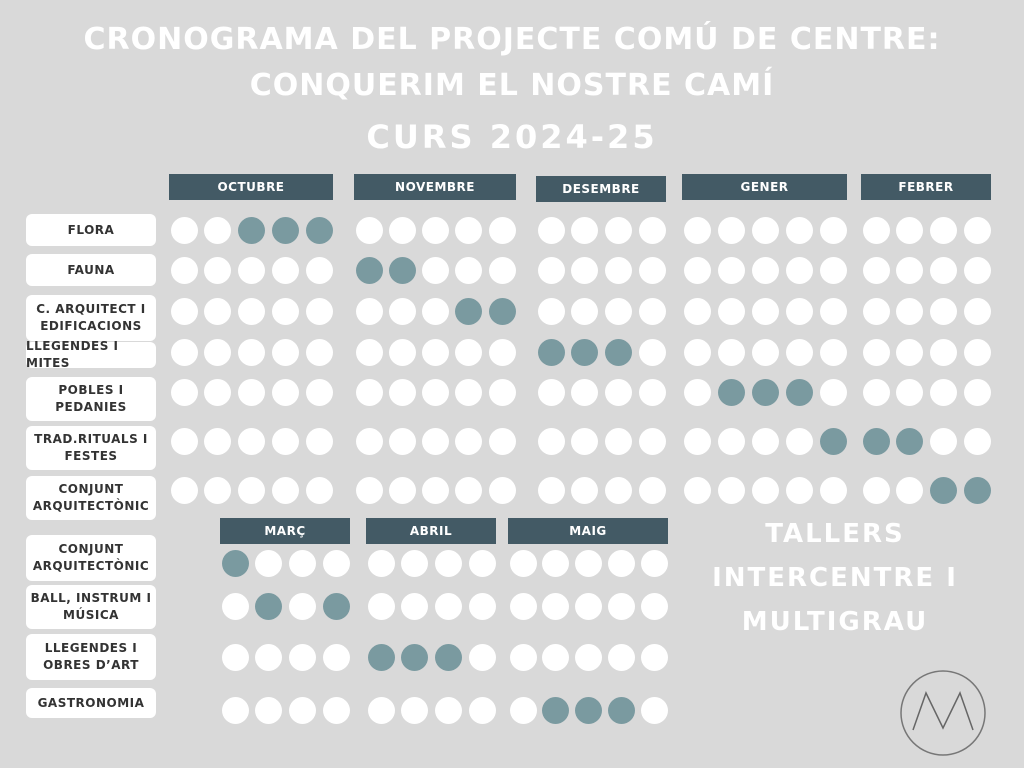  I want to click on label-line: CONJUNT, so click(91, 489).